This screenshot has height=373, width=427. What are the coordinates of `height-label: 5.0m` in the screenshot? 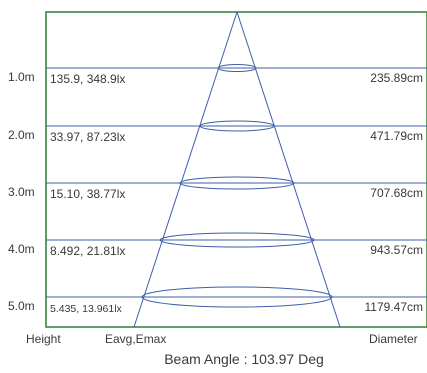 It's located at (21, 306).